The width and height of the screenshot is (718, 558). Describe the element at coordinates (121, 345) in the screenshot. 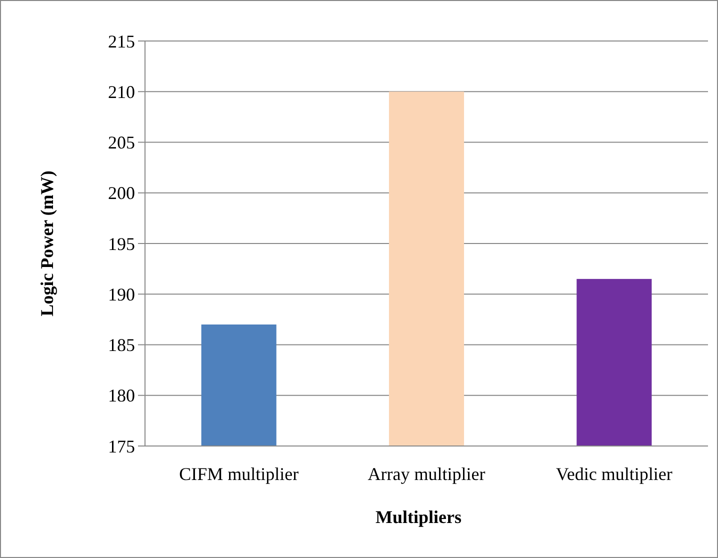

I see `y-tick-label: 185` at that location.